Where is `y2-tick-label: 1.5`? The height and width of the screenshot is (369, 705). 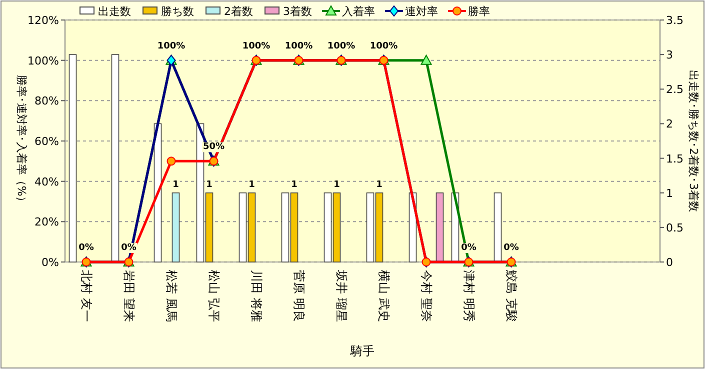
y2-tick-label: 1.5 is located at coordinates (675, 159).